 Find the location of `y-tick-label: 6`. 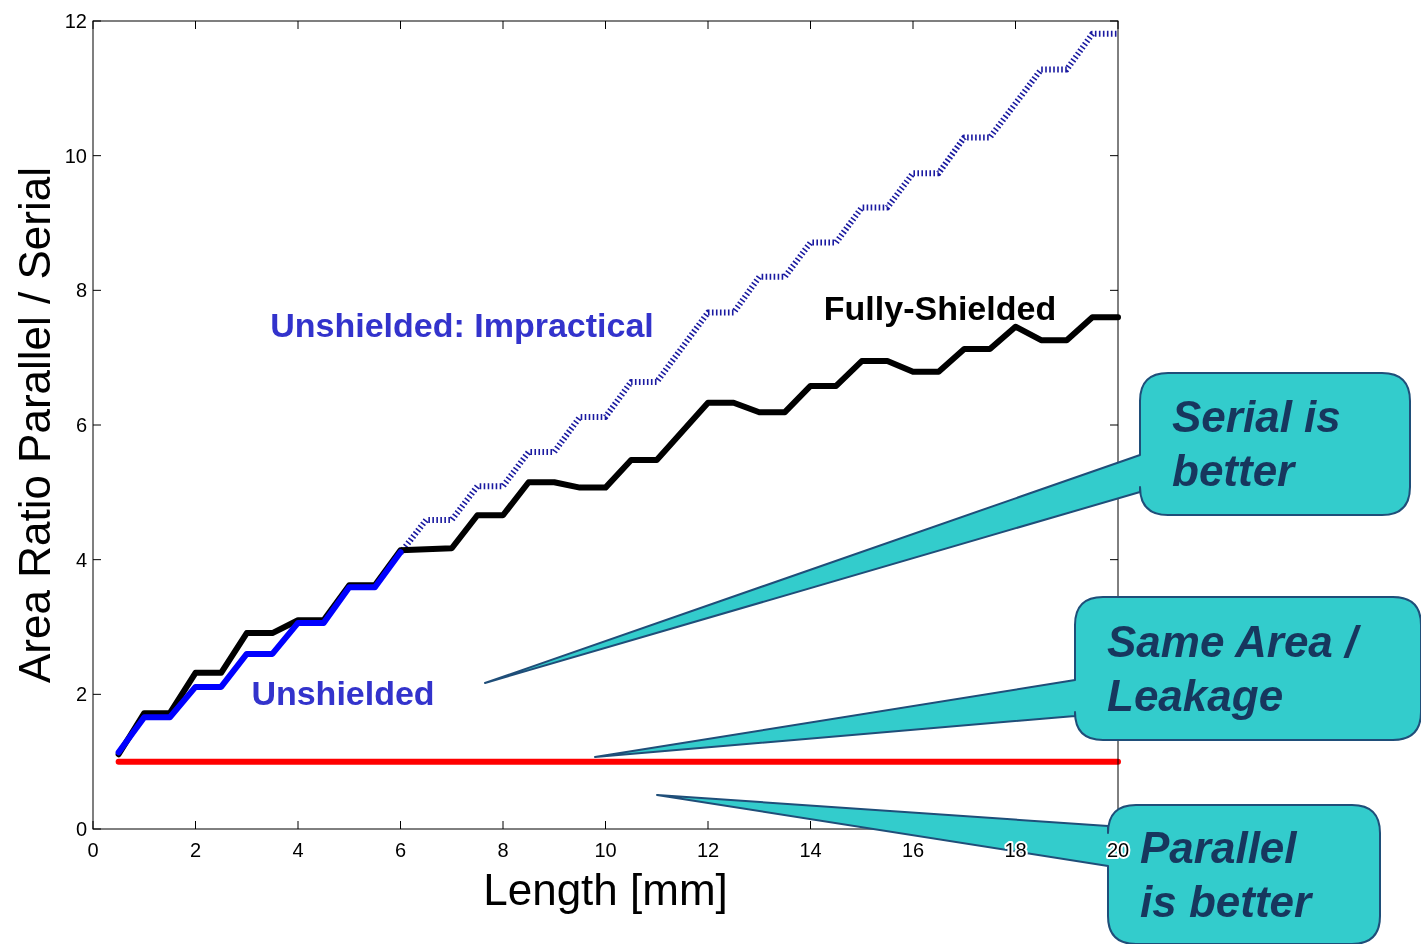

y-tick-label: 6 is located at coordinates (81, 425).